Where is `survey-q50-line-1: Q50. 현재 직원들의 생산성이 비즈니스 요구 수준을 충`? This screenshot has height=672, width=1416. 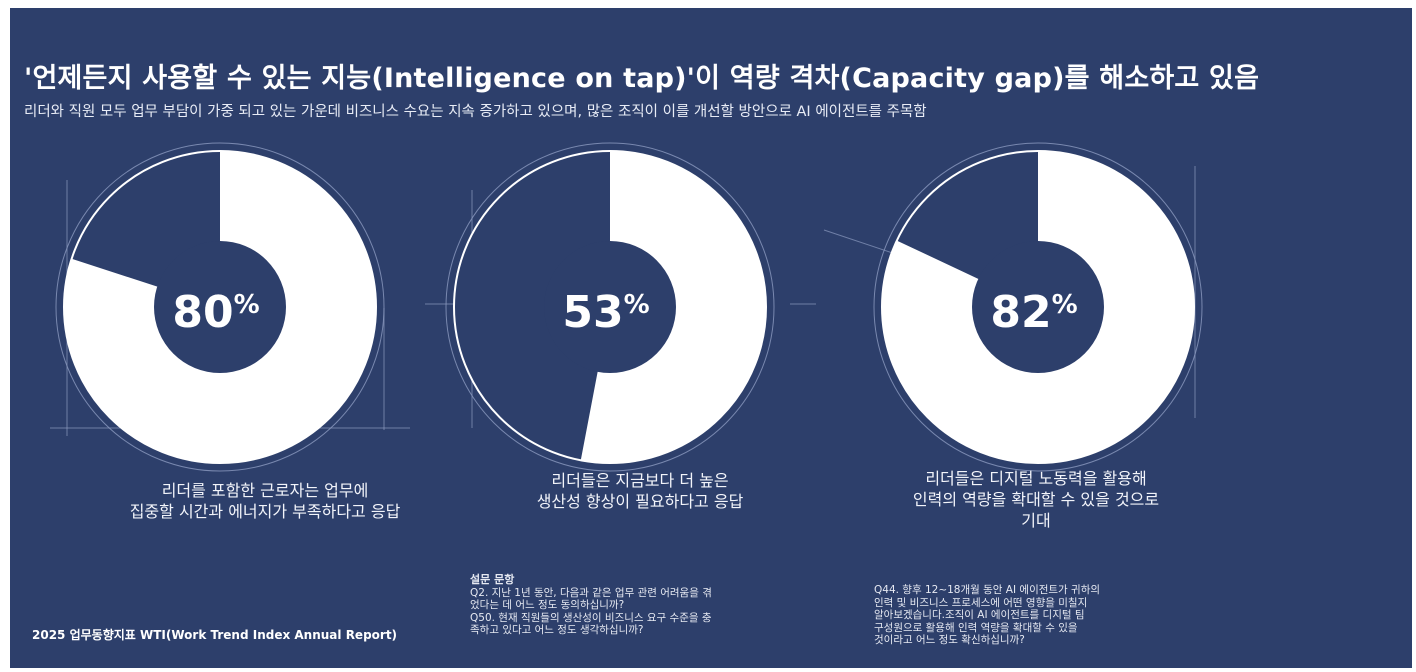
survey-q50-line-1: Q50. 현재 직원들의 생산성이 비즈니스 요구 수준을 충 is located at coordinates (591, 617).